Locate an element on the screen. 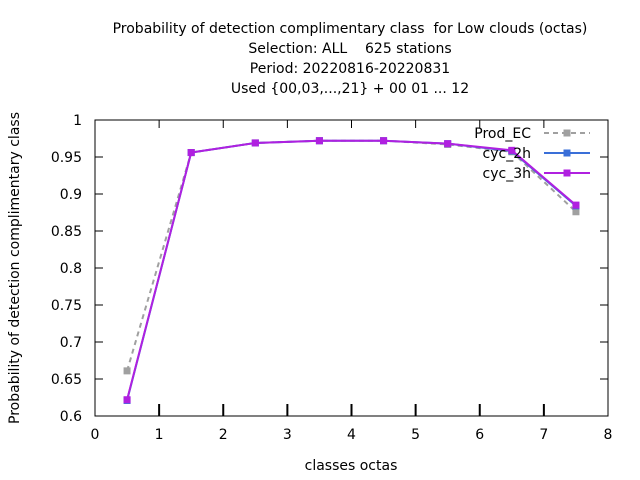 Image resolution: width=640 pixels, height=480 pixels. x-tick-label: 8 is located at coordinates (608, 435).